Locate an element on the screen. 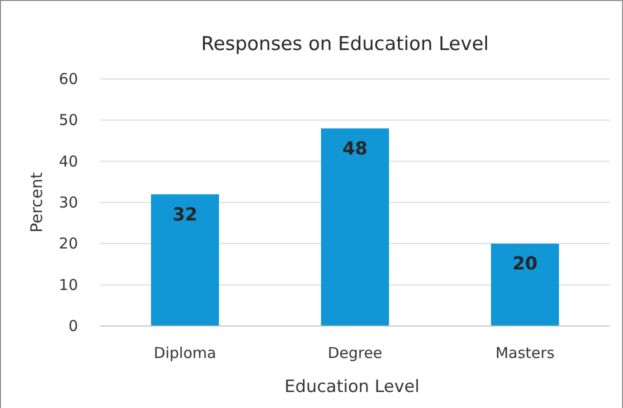 The height and width of the screenshot is (408, 623). x-axis-title: Education Level is located at coordinates (352, 387).